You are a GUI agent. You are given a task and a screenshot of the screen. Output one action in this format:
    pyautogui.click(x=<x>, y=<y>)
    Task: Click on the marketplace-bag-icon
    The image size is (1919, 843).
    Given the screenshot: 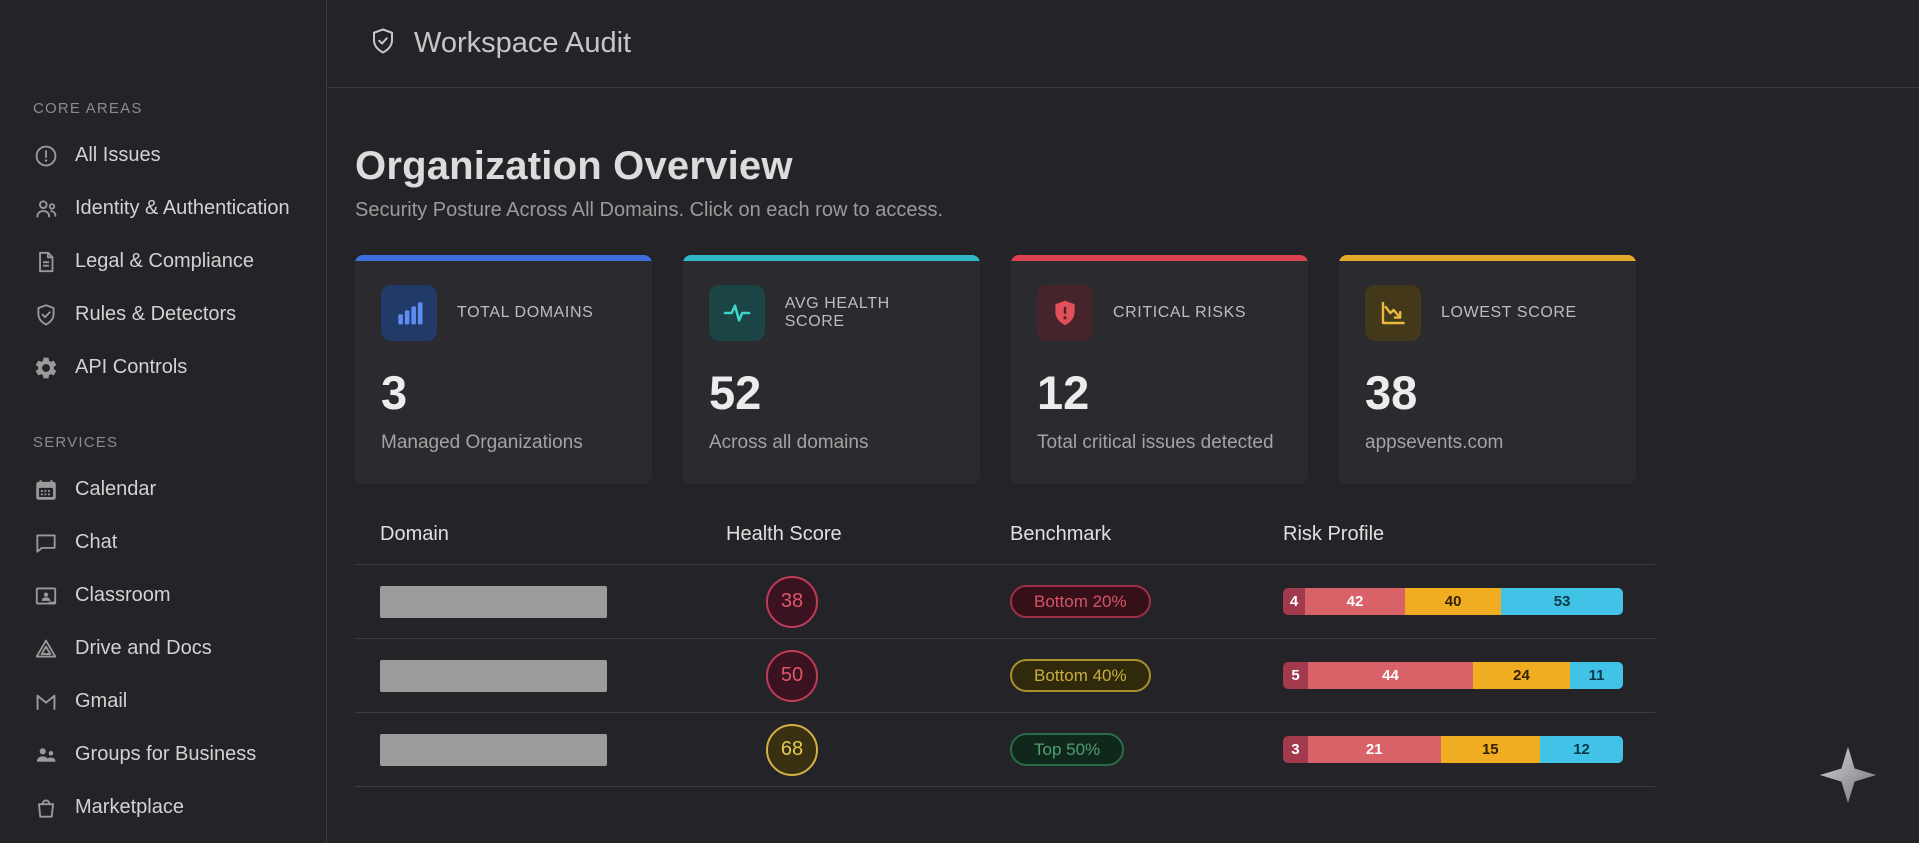 What is the action you would take?
    pyautogui.click(x=46, y=808)
    